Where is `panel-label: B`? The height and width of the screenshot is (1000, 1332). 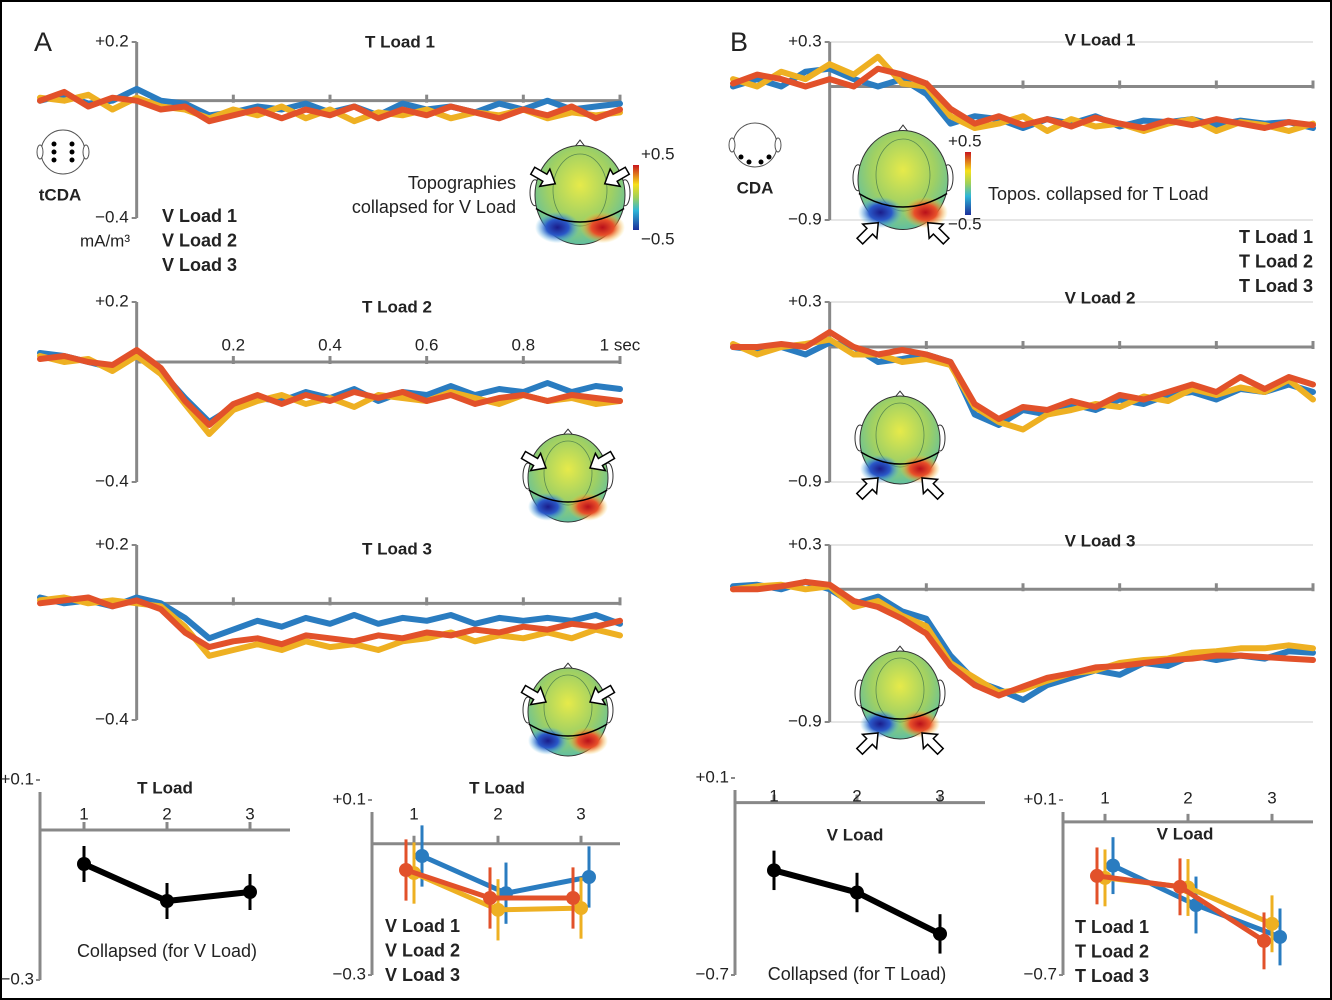
panel-label: B is located at coordinates (739, 42).